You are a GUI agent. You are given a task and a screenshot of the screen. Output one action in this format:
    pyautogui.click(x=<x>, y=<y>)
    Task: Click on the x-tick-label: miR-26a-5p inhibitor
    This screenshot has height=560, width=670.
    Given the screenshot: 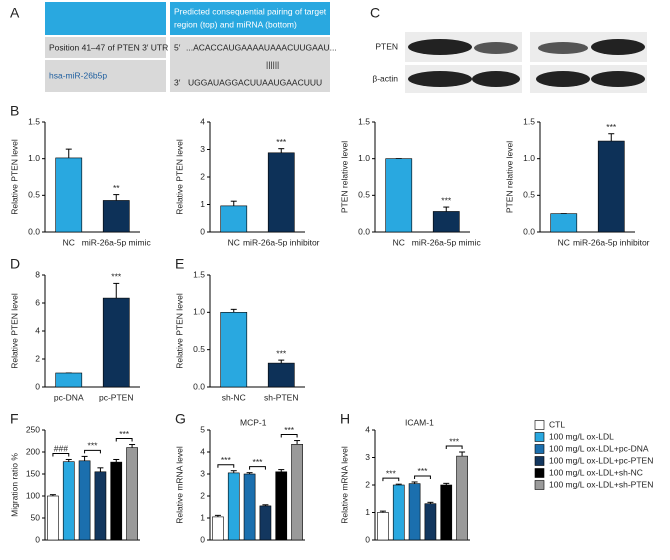 What is the action you would take?
    pyautogui.click(x=611, y=242)
    